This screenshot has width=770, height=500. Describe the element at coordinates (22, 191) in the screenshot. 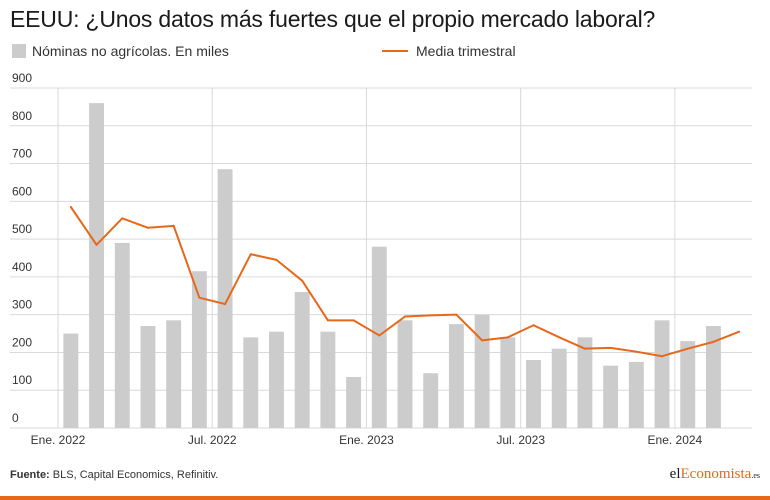

I see `y-tick-label: 600` at that location.